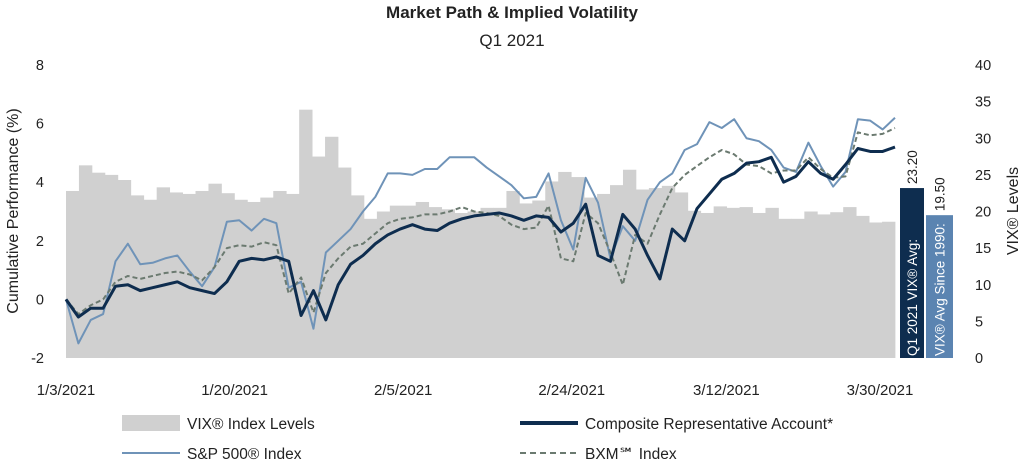 Image resolution: width=1024 pixels, height=464 pixels. What do you see at coordinates (234, 390) in the screenshot?
I see `x-tick-label: 1/20/2021` at bounding box center [234, 390].